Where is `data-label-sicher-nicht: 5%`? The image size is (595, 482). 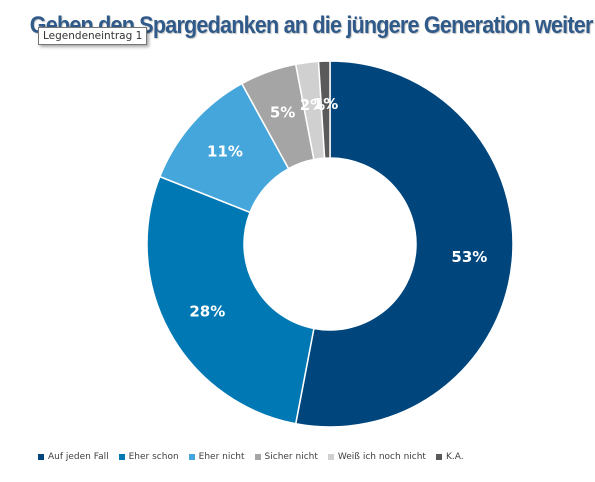 data-label-sicher-nicht: 5% is located at coordinates (282, 112).